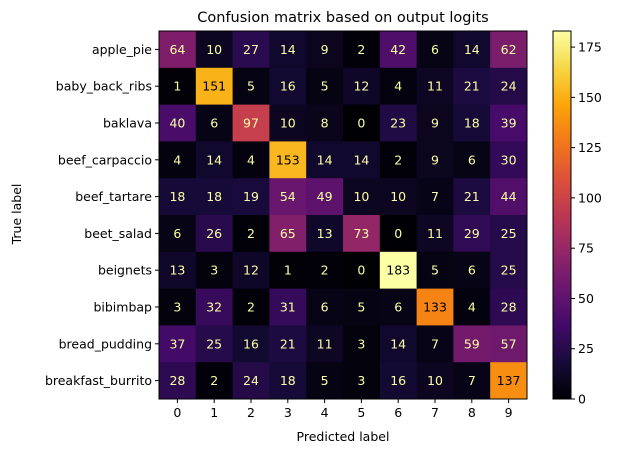  What do you see at coordinates (214, 159) in the screenshot?
I see `cell-value-label: 14` at bounding box center [214, 159].